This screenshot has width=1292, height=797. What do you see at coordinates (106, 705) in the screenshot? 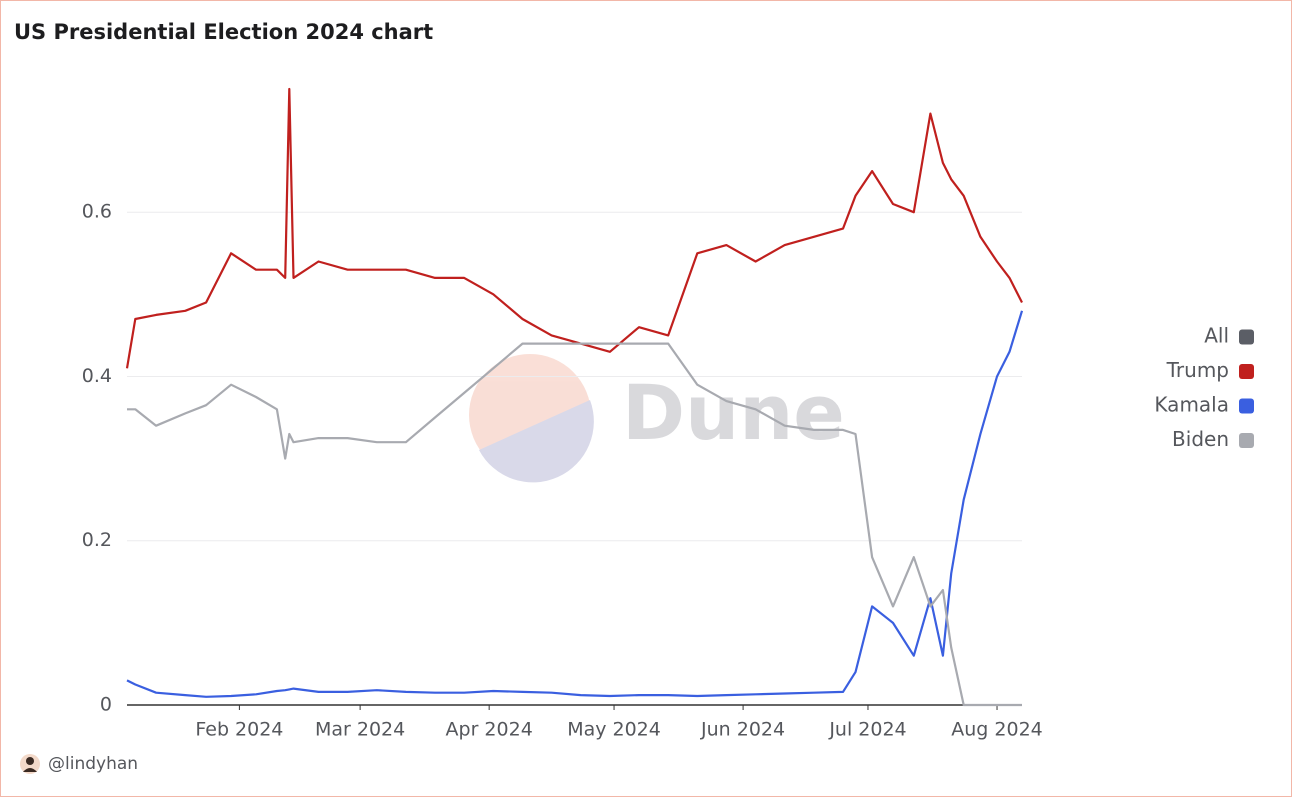
I see `y-tick-label: 0` at bounding box center [106, 705].